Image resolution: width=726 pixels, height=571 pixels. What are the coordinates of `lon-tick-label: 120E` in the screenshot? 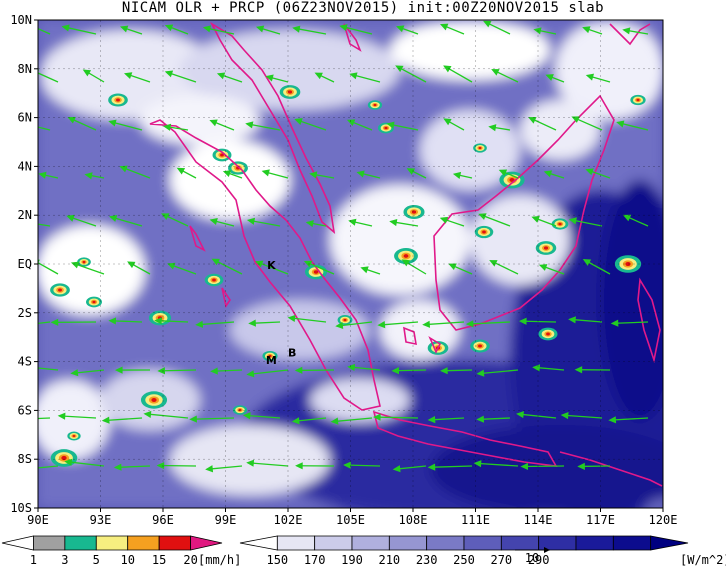 It's located at (663, 520).